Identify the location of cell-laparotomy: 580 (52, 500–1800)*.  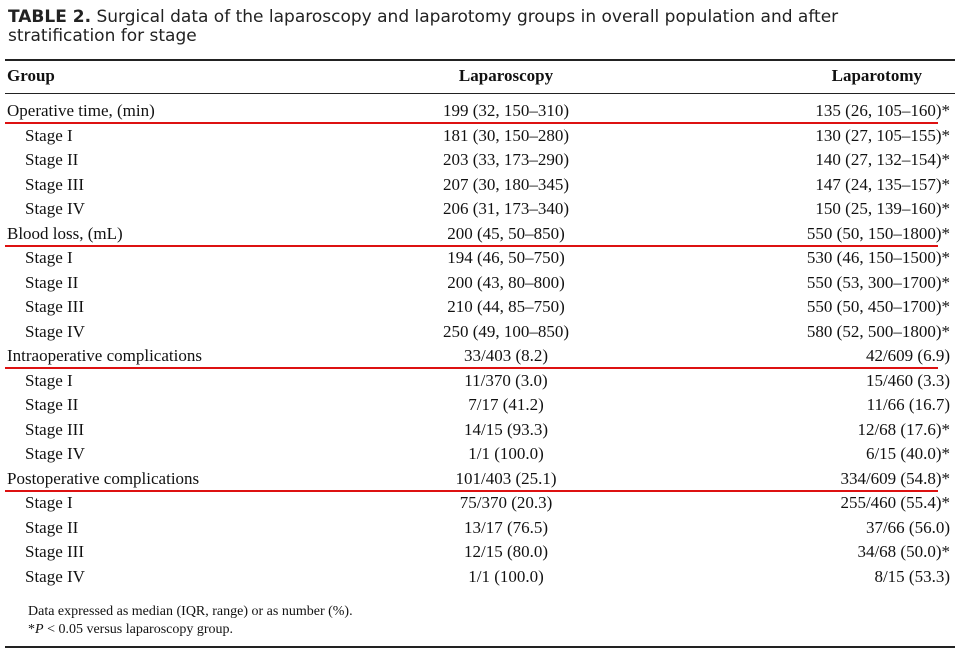
(878, 331).